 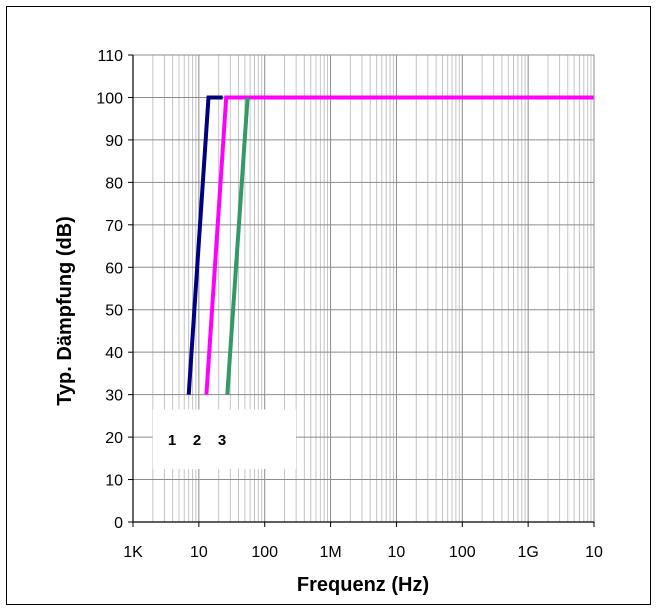 I want to click on legend-label-2: 2, so click(x=197, y=440).